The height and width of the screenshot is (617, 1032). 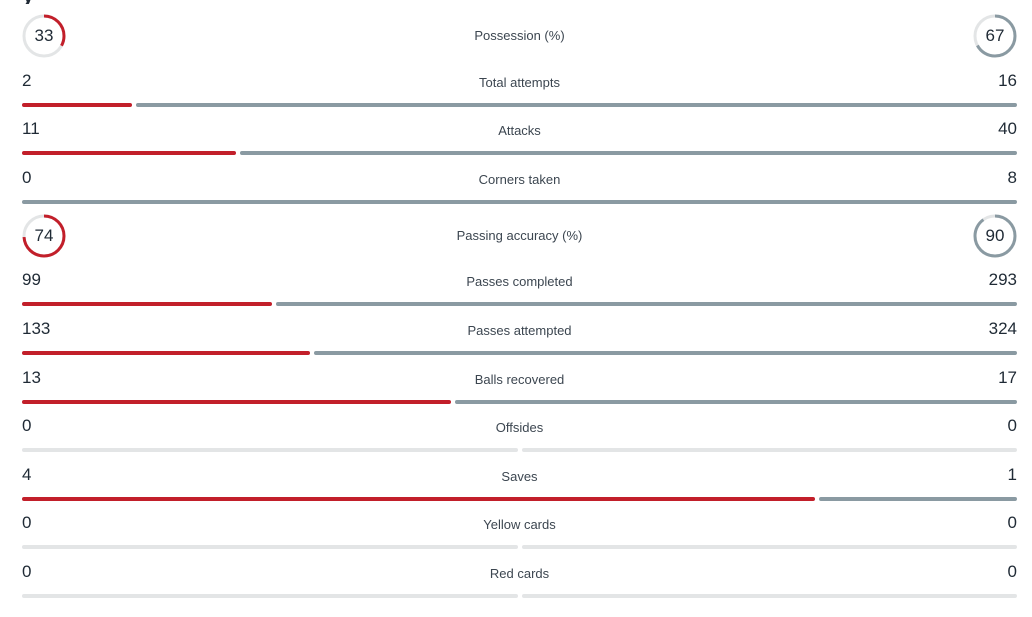 What do you see at coordinates (519, 379) in the screenshot?
I see `stat-label: Balls recovered` at bounding box center [519, 379].